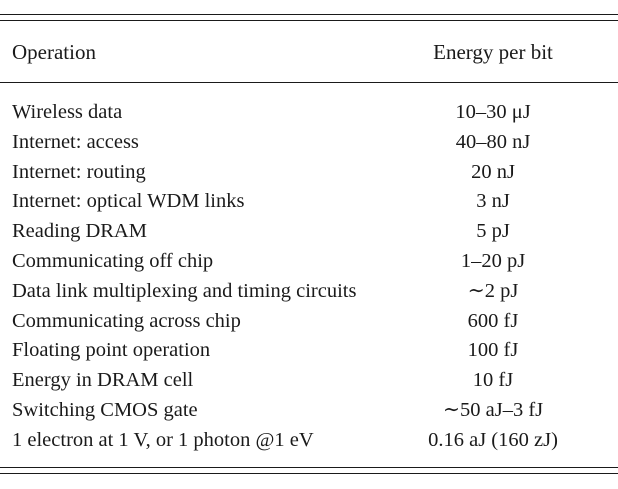  What do you see at coordinates (493, 201) in the screenshot?
I see `energy-cell: 3 nJ` at bounding box center [493, 201].